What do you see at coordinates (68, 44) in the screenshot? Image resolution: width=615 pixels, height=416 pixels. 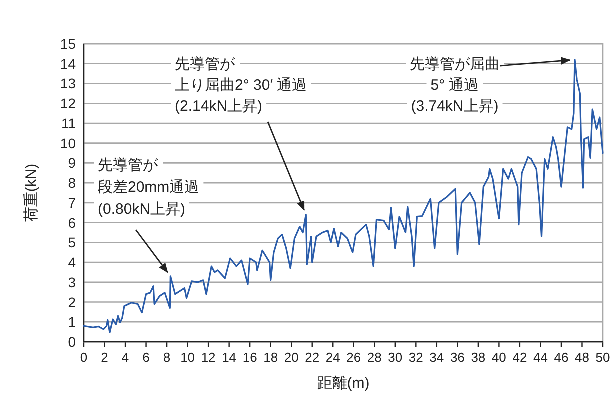 I see `y-tick-label: 15` at bounding box center [68, 44].